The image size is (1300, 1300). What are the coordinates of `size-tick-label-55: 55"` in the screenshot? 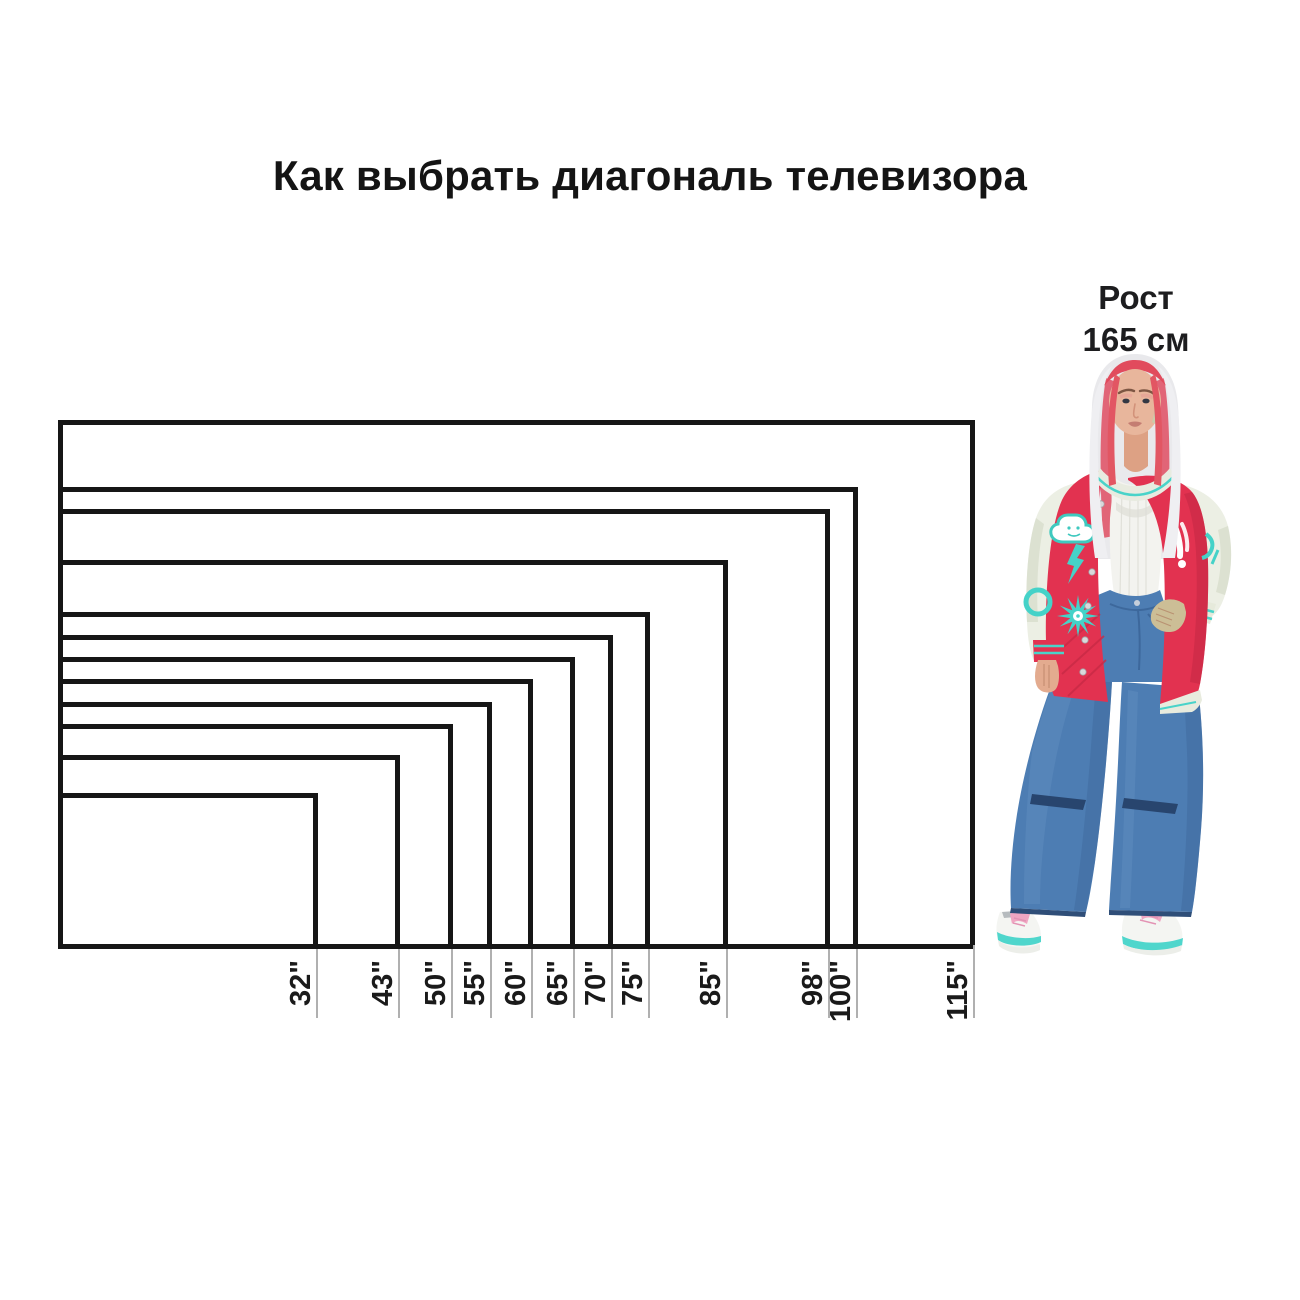 It's located at (475, 983).